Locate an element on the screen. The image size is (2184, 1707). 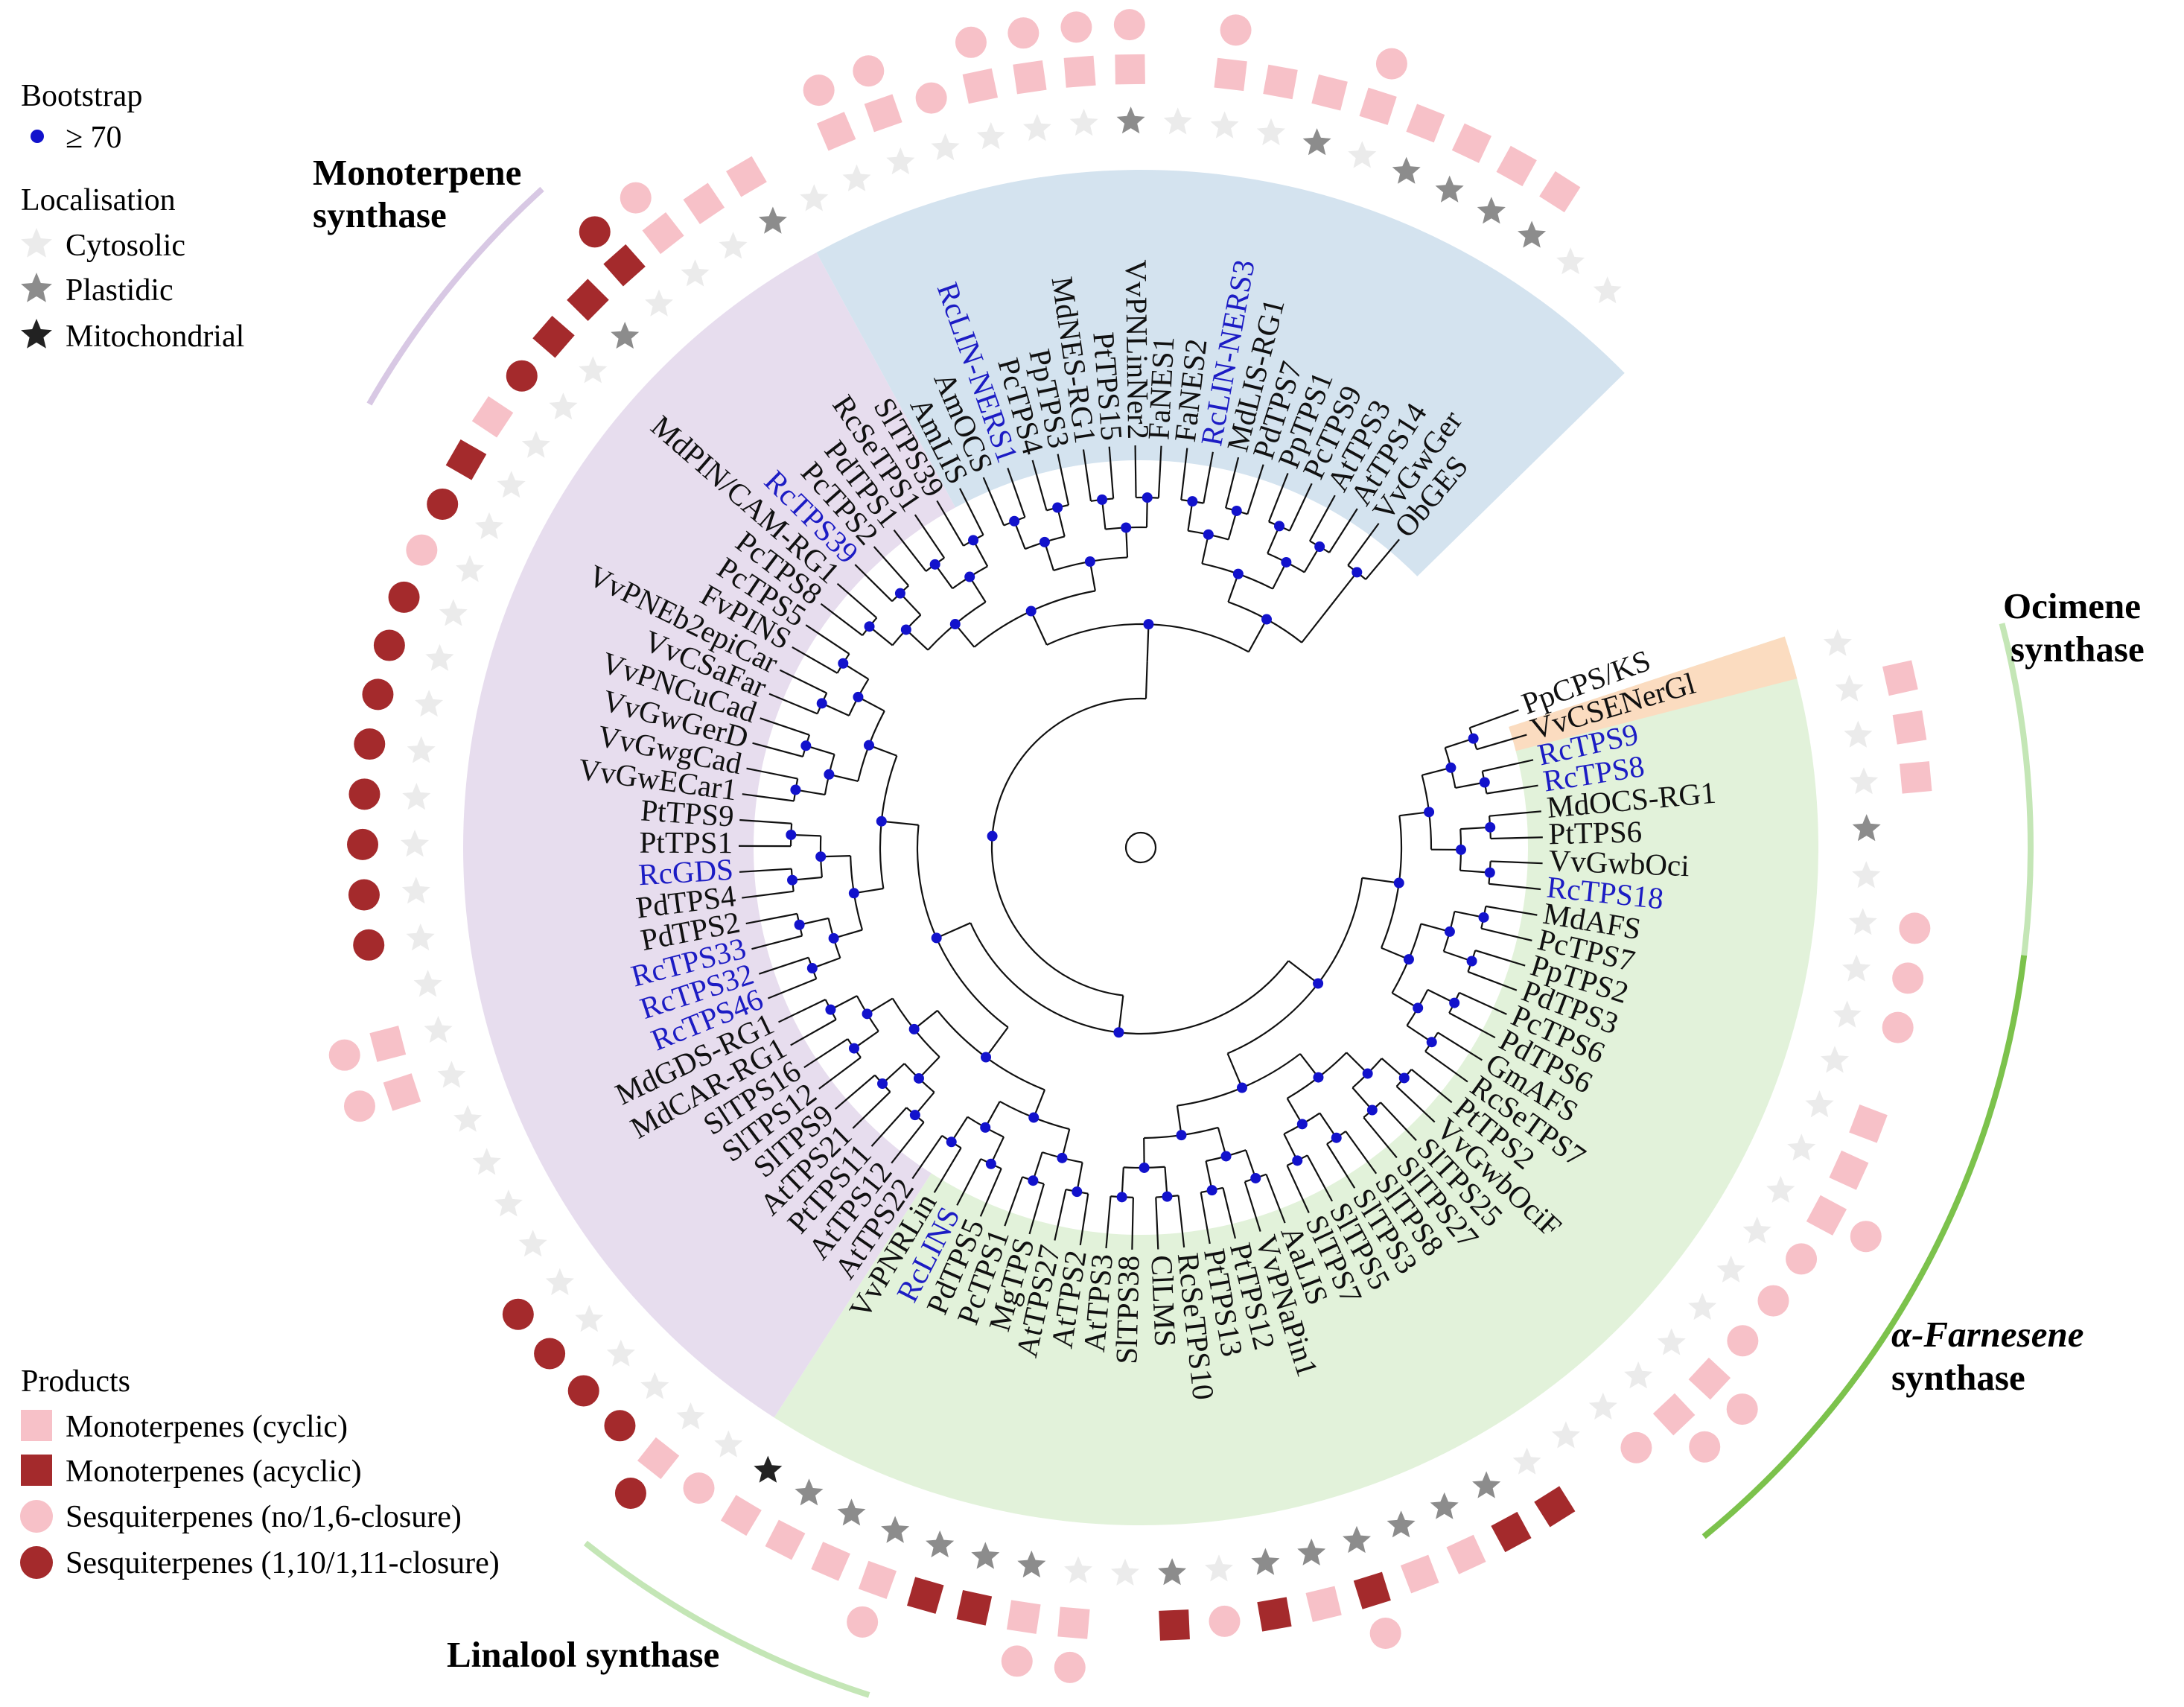
legend-plastidic: Plastidic is located at coordinates (119, 291).